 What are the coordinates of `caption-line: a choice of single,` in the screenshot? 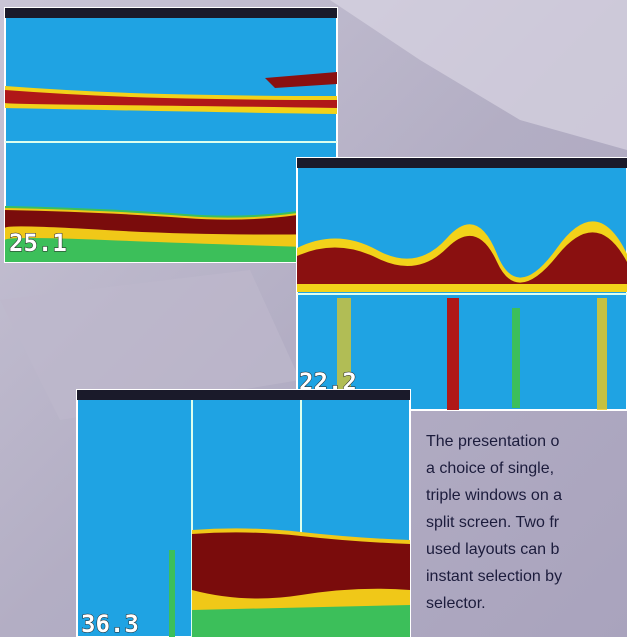 It's located at (490, 468).